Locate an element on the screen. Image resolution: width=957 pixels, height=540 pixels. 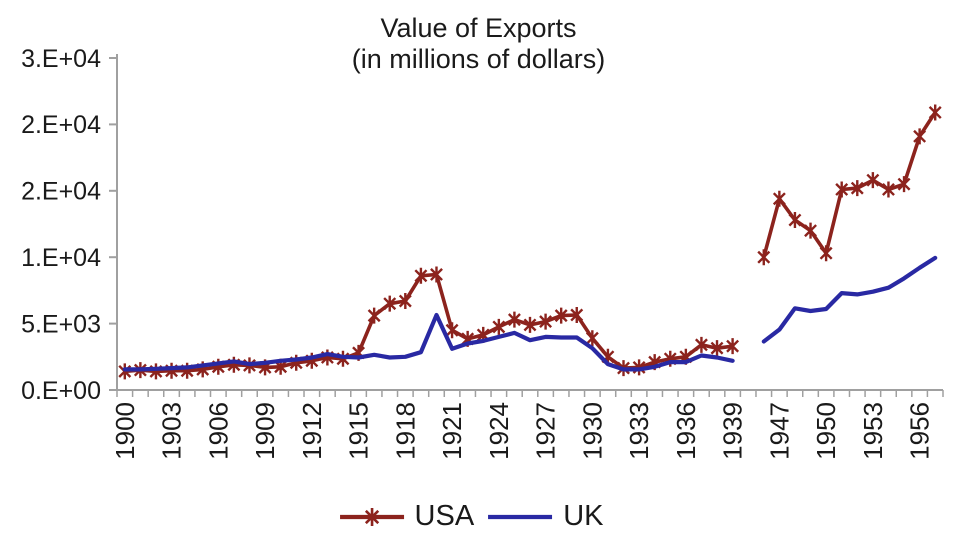
legend-label-uk: UK is located at coordinates (583, 516).